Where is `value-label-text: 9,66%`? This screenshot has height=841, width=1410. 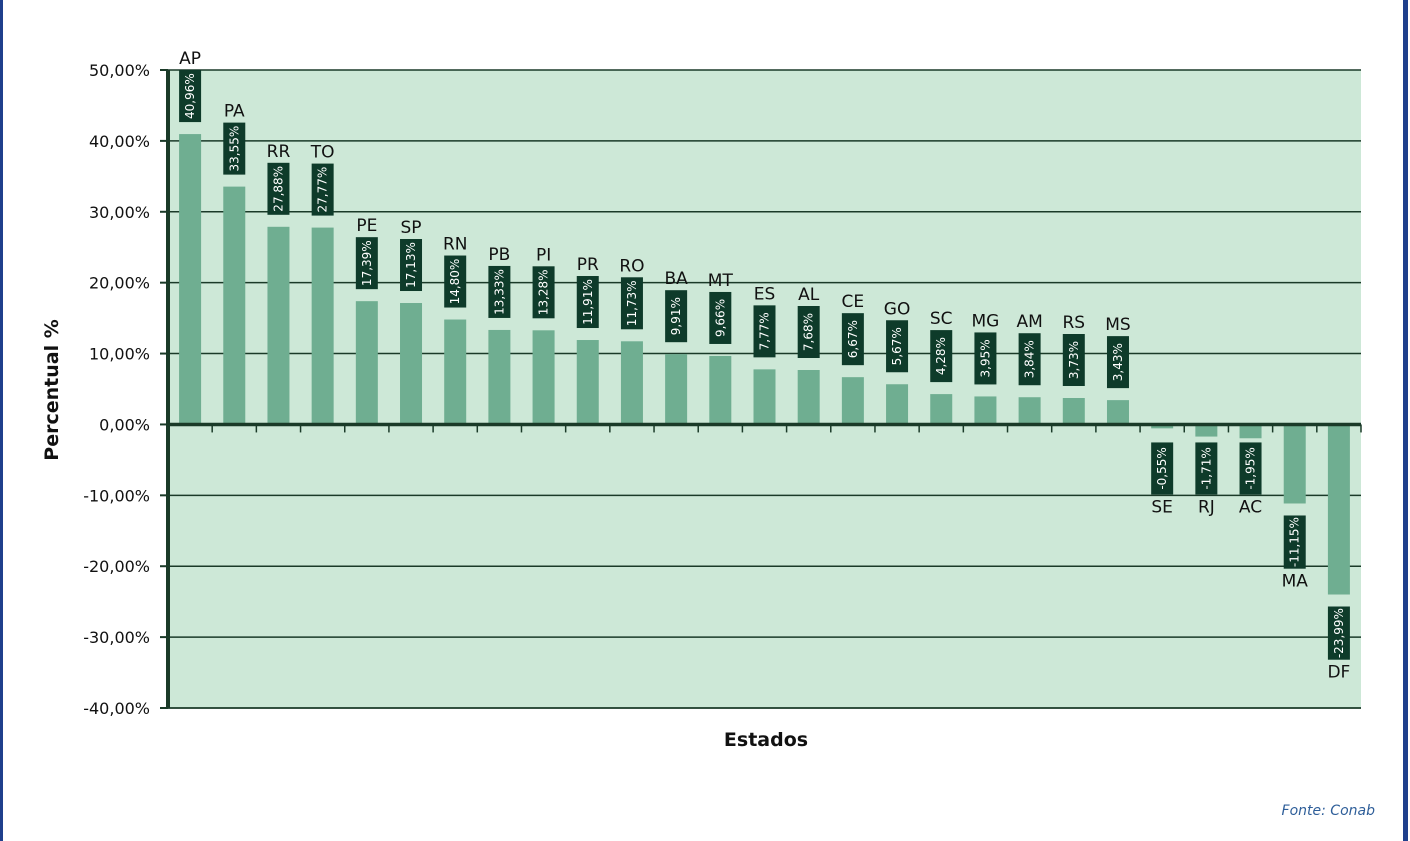 value-label-text: 9,66% is located at coordinates (720, 318).